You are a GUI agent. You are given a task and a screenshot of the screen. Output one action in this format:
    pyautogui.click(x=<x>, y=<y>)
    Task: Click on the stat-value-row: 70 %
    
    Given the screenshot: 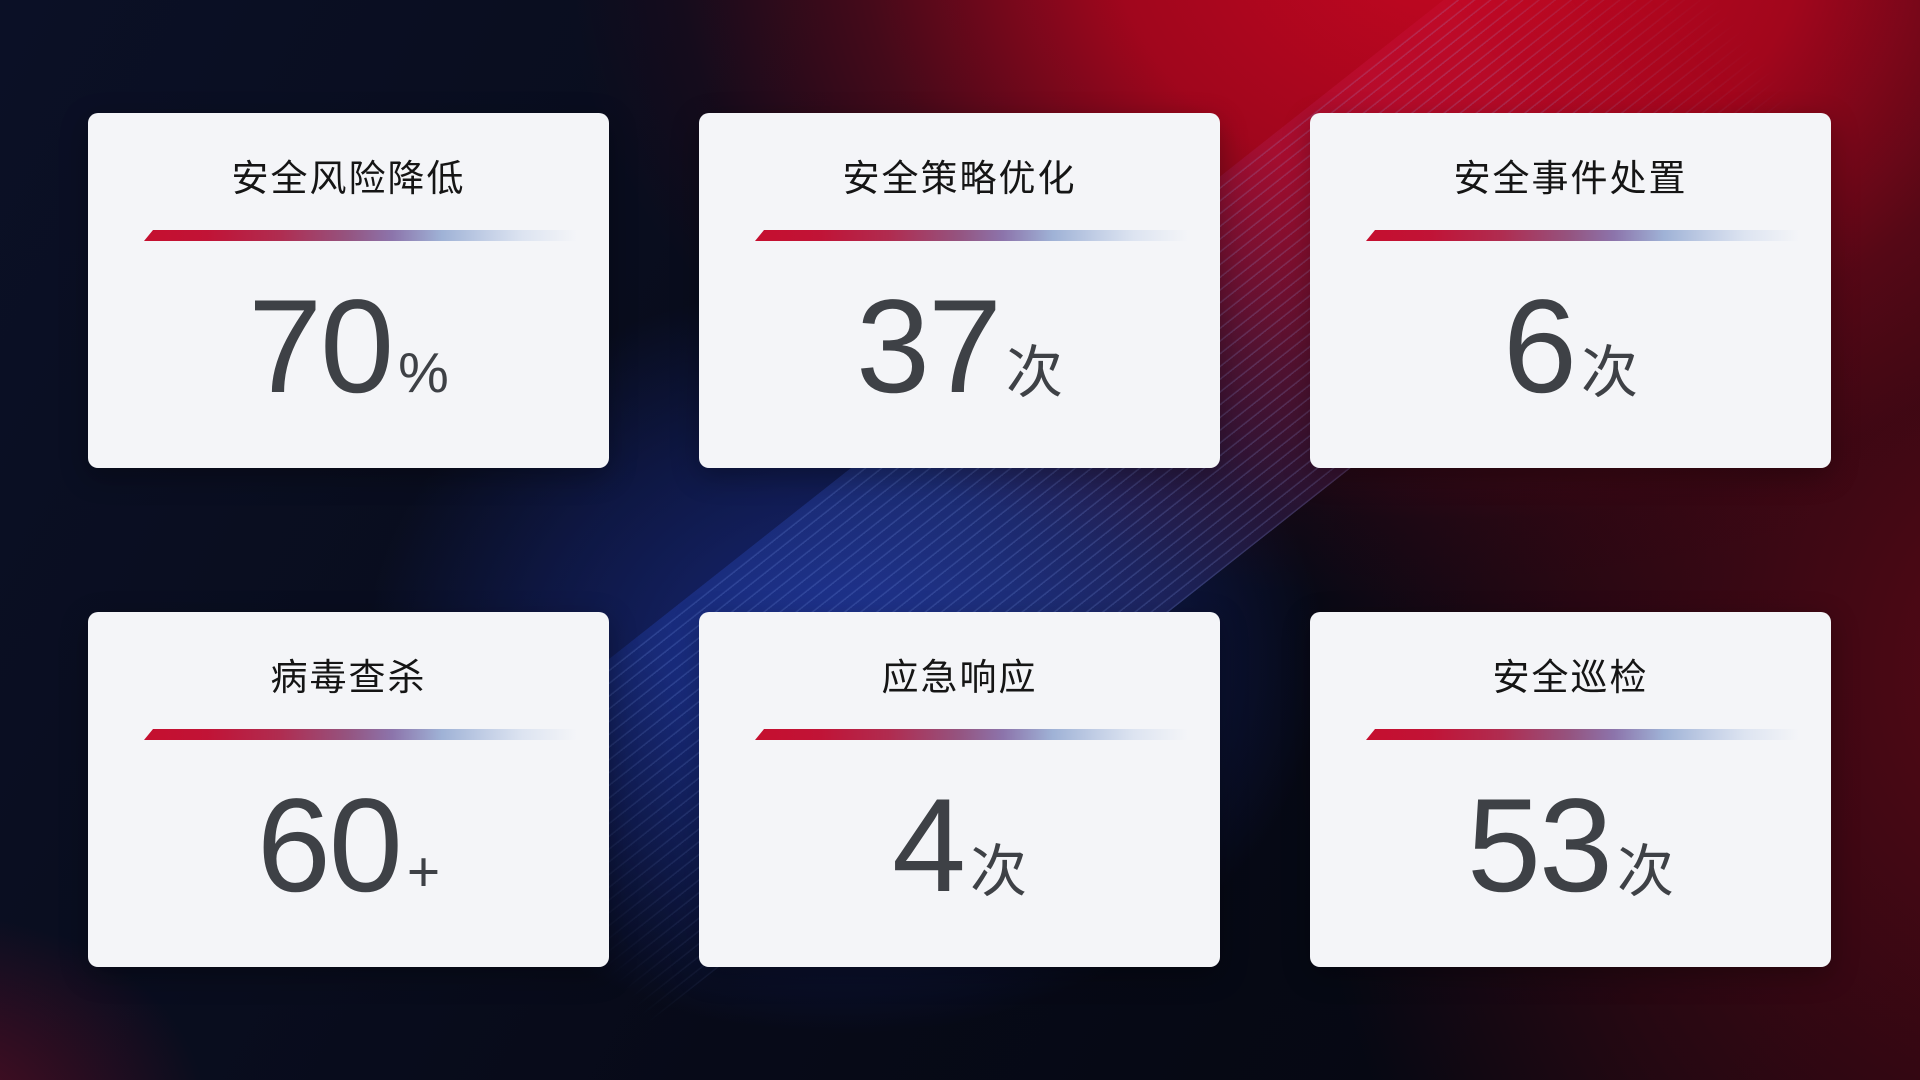 What is the action you would take?
    pyautogui.click(x=348, y=347)
    